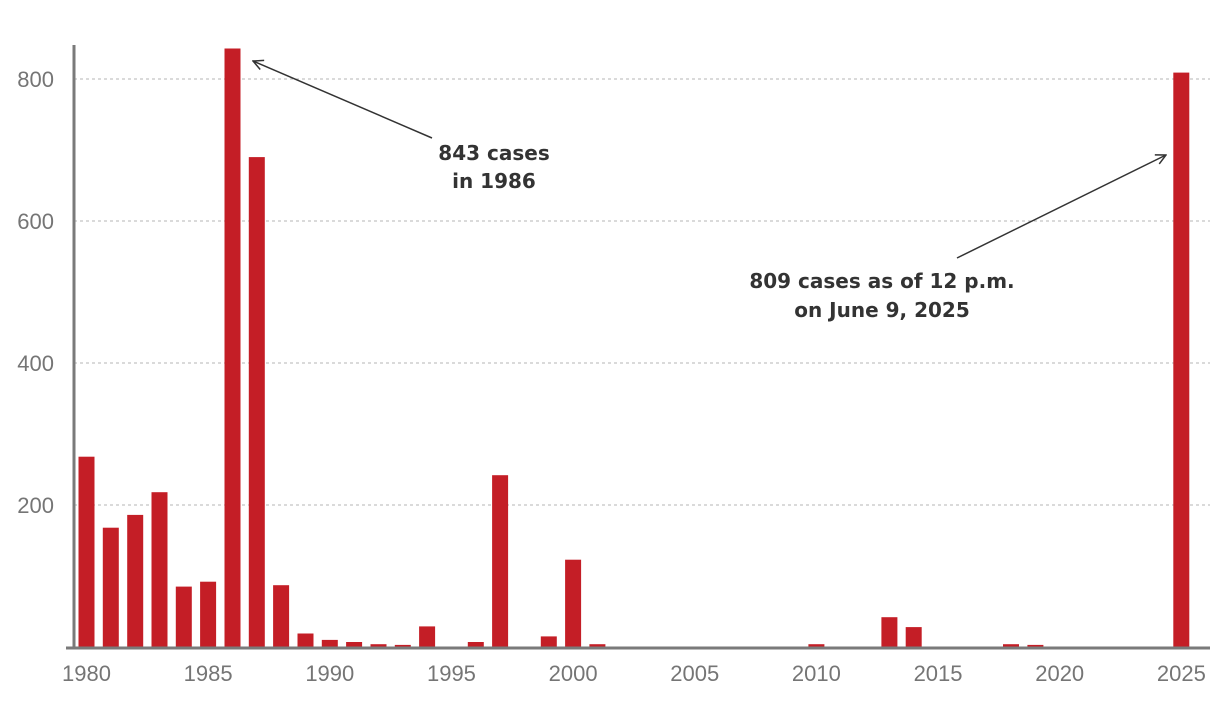 The image size is (1220, 702). I want to click on annotation-text: 843 cases, so click(493, 153).